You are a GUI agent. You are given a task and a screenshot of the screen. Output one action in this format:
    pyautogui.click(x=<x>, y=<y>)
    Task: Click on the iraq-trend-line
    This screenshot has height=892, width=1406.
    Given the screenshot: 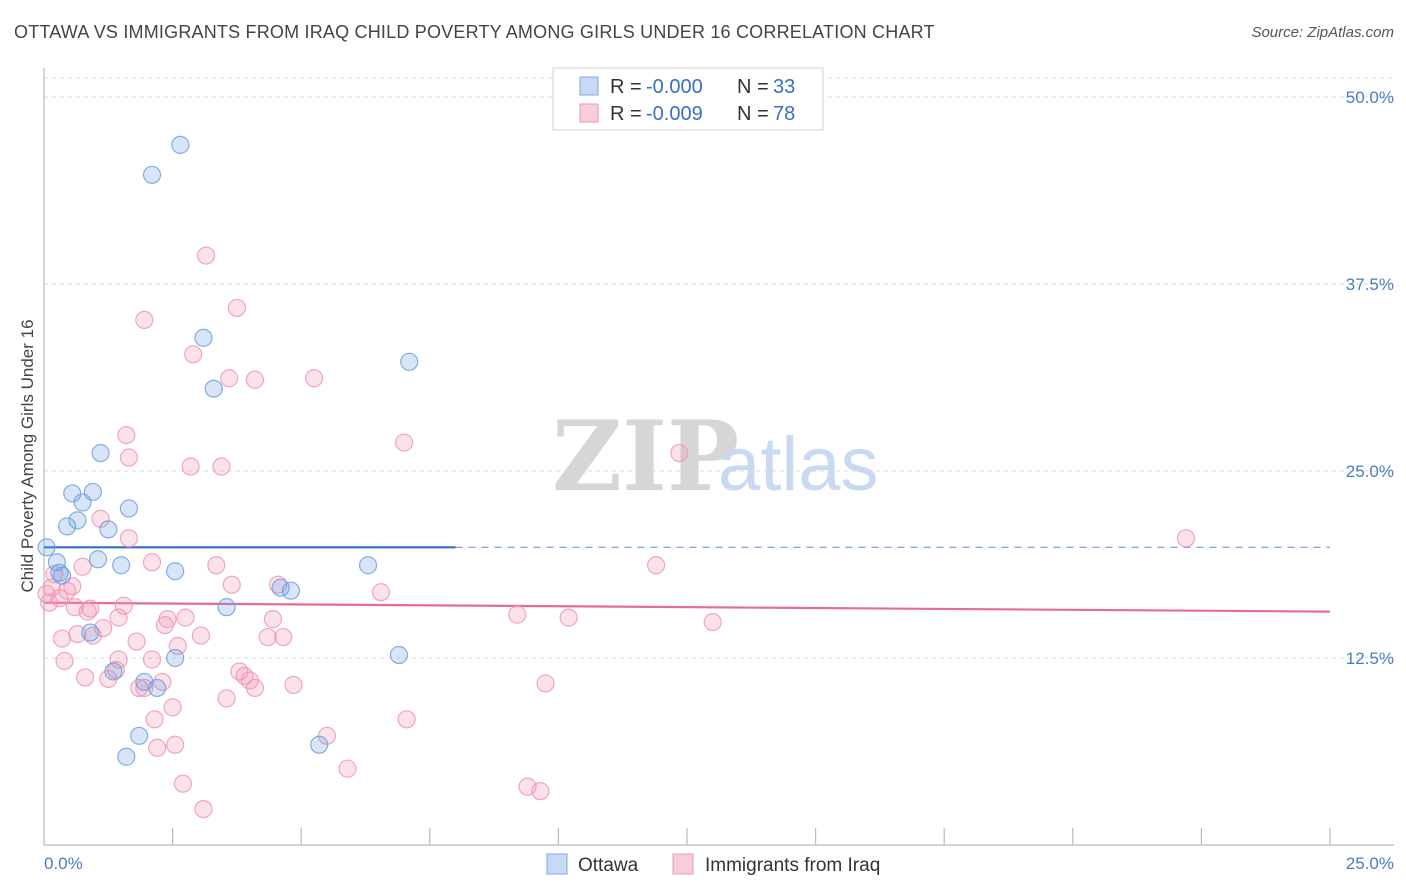 What is the action you would take?
    pyautogui.click(x=687, y=607)
    